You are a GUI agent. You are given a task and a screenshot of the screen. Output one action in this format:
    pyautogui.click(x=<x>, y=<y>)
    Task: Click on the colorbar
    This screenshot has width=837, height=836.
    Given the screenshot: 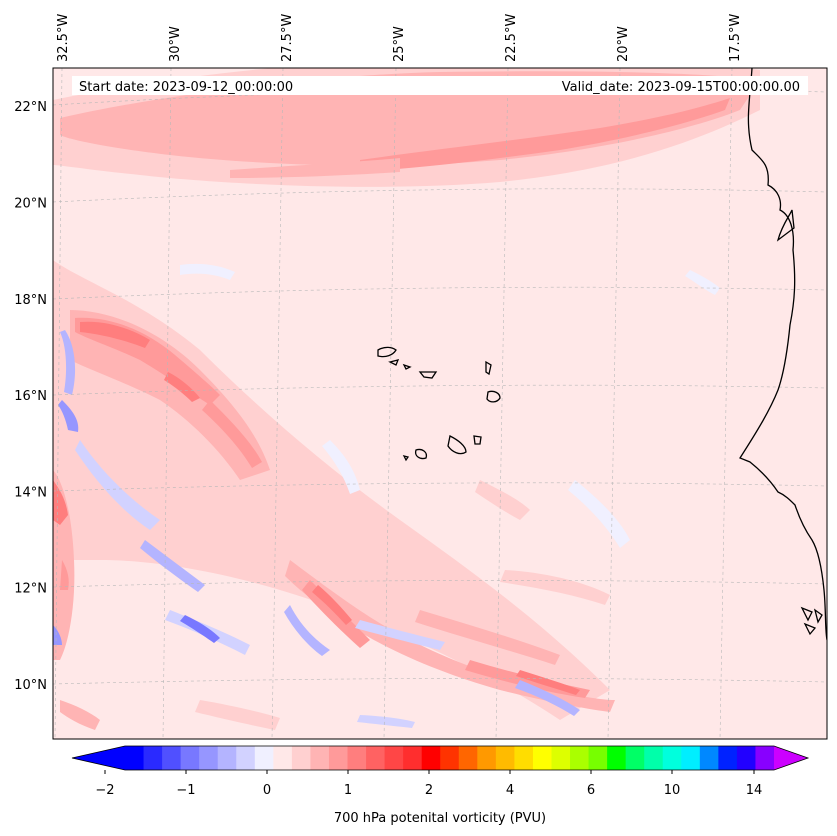 What is the action you would take?
    pyautogui.click(x=440, y=758)
    